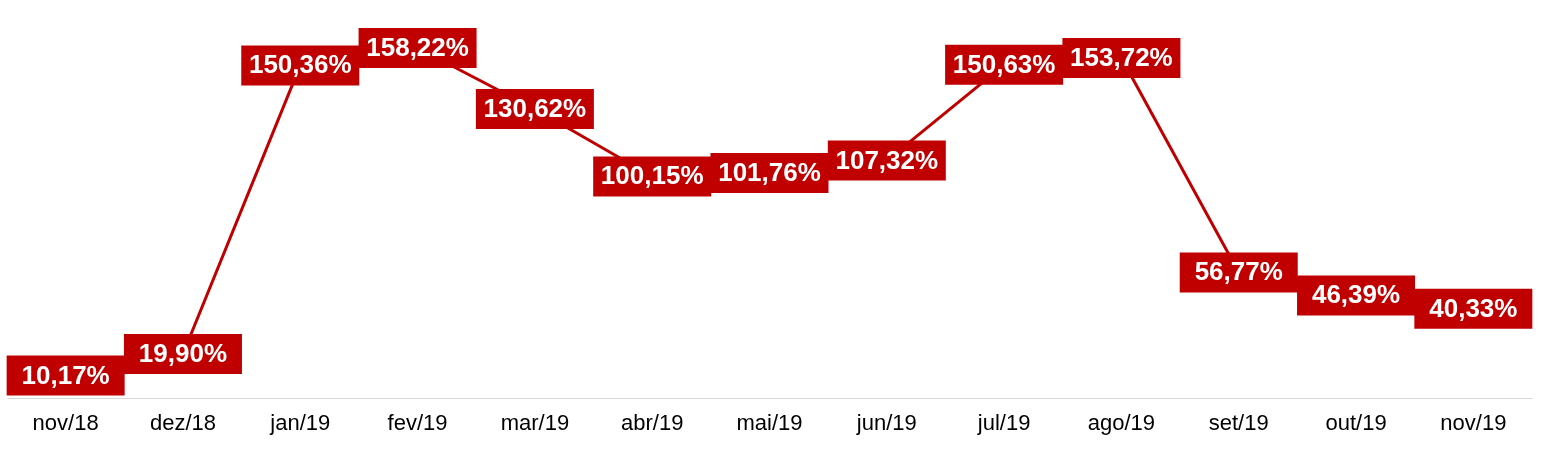 The width and height of the screenshot is (1553, 475). Describe the element at coordinates (535, 422) in the screenshot. I see `x-tick-label: mar/19` at that location.